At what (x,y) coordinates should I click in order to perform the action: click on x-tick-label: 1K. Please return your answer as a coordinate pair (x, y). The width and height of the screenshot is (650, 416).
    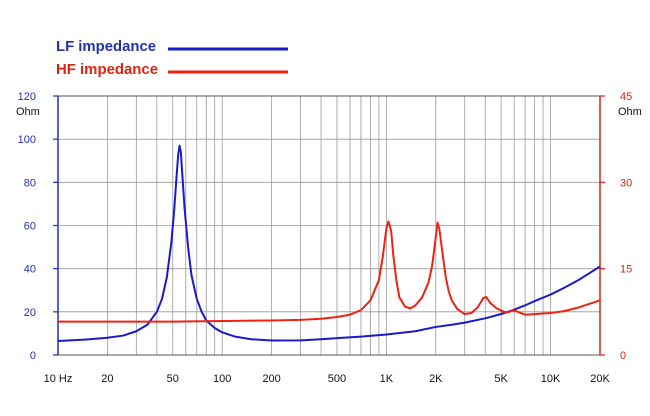
    Looking at the image, I should click on (387, 379).